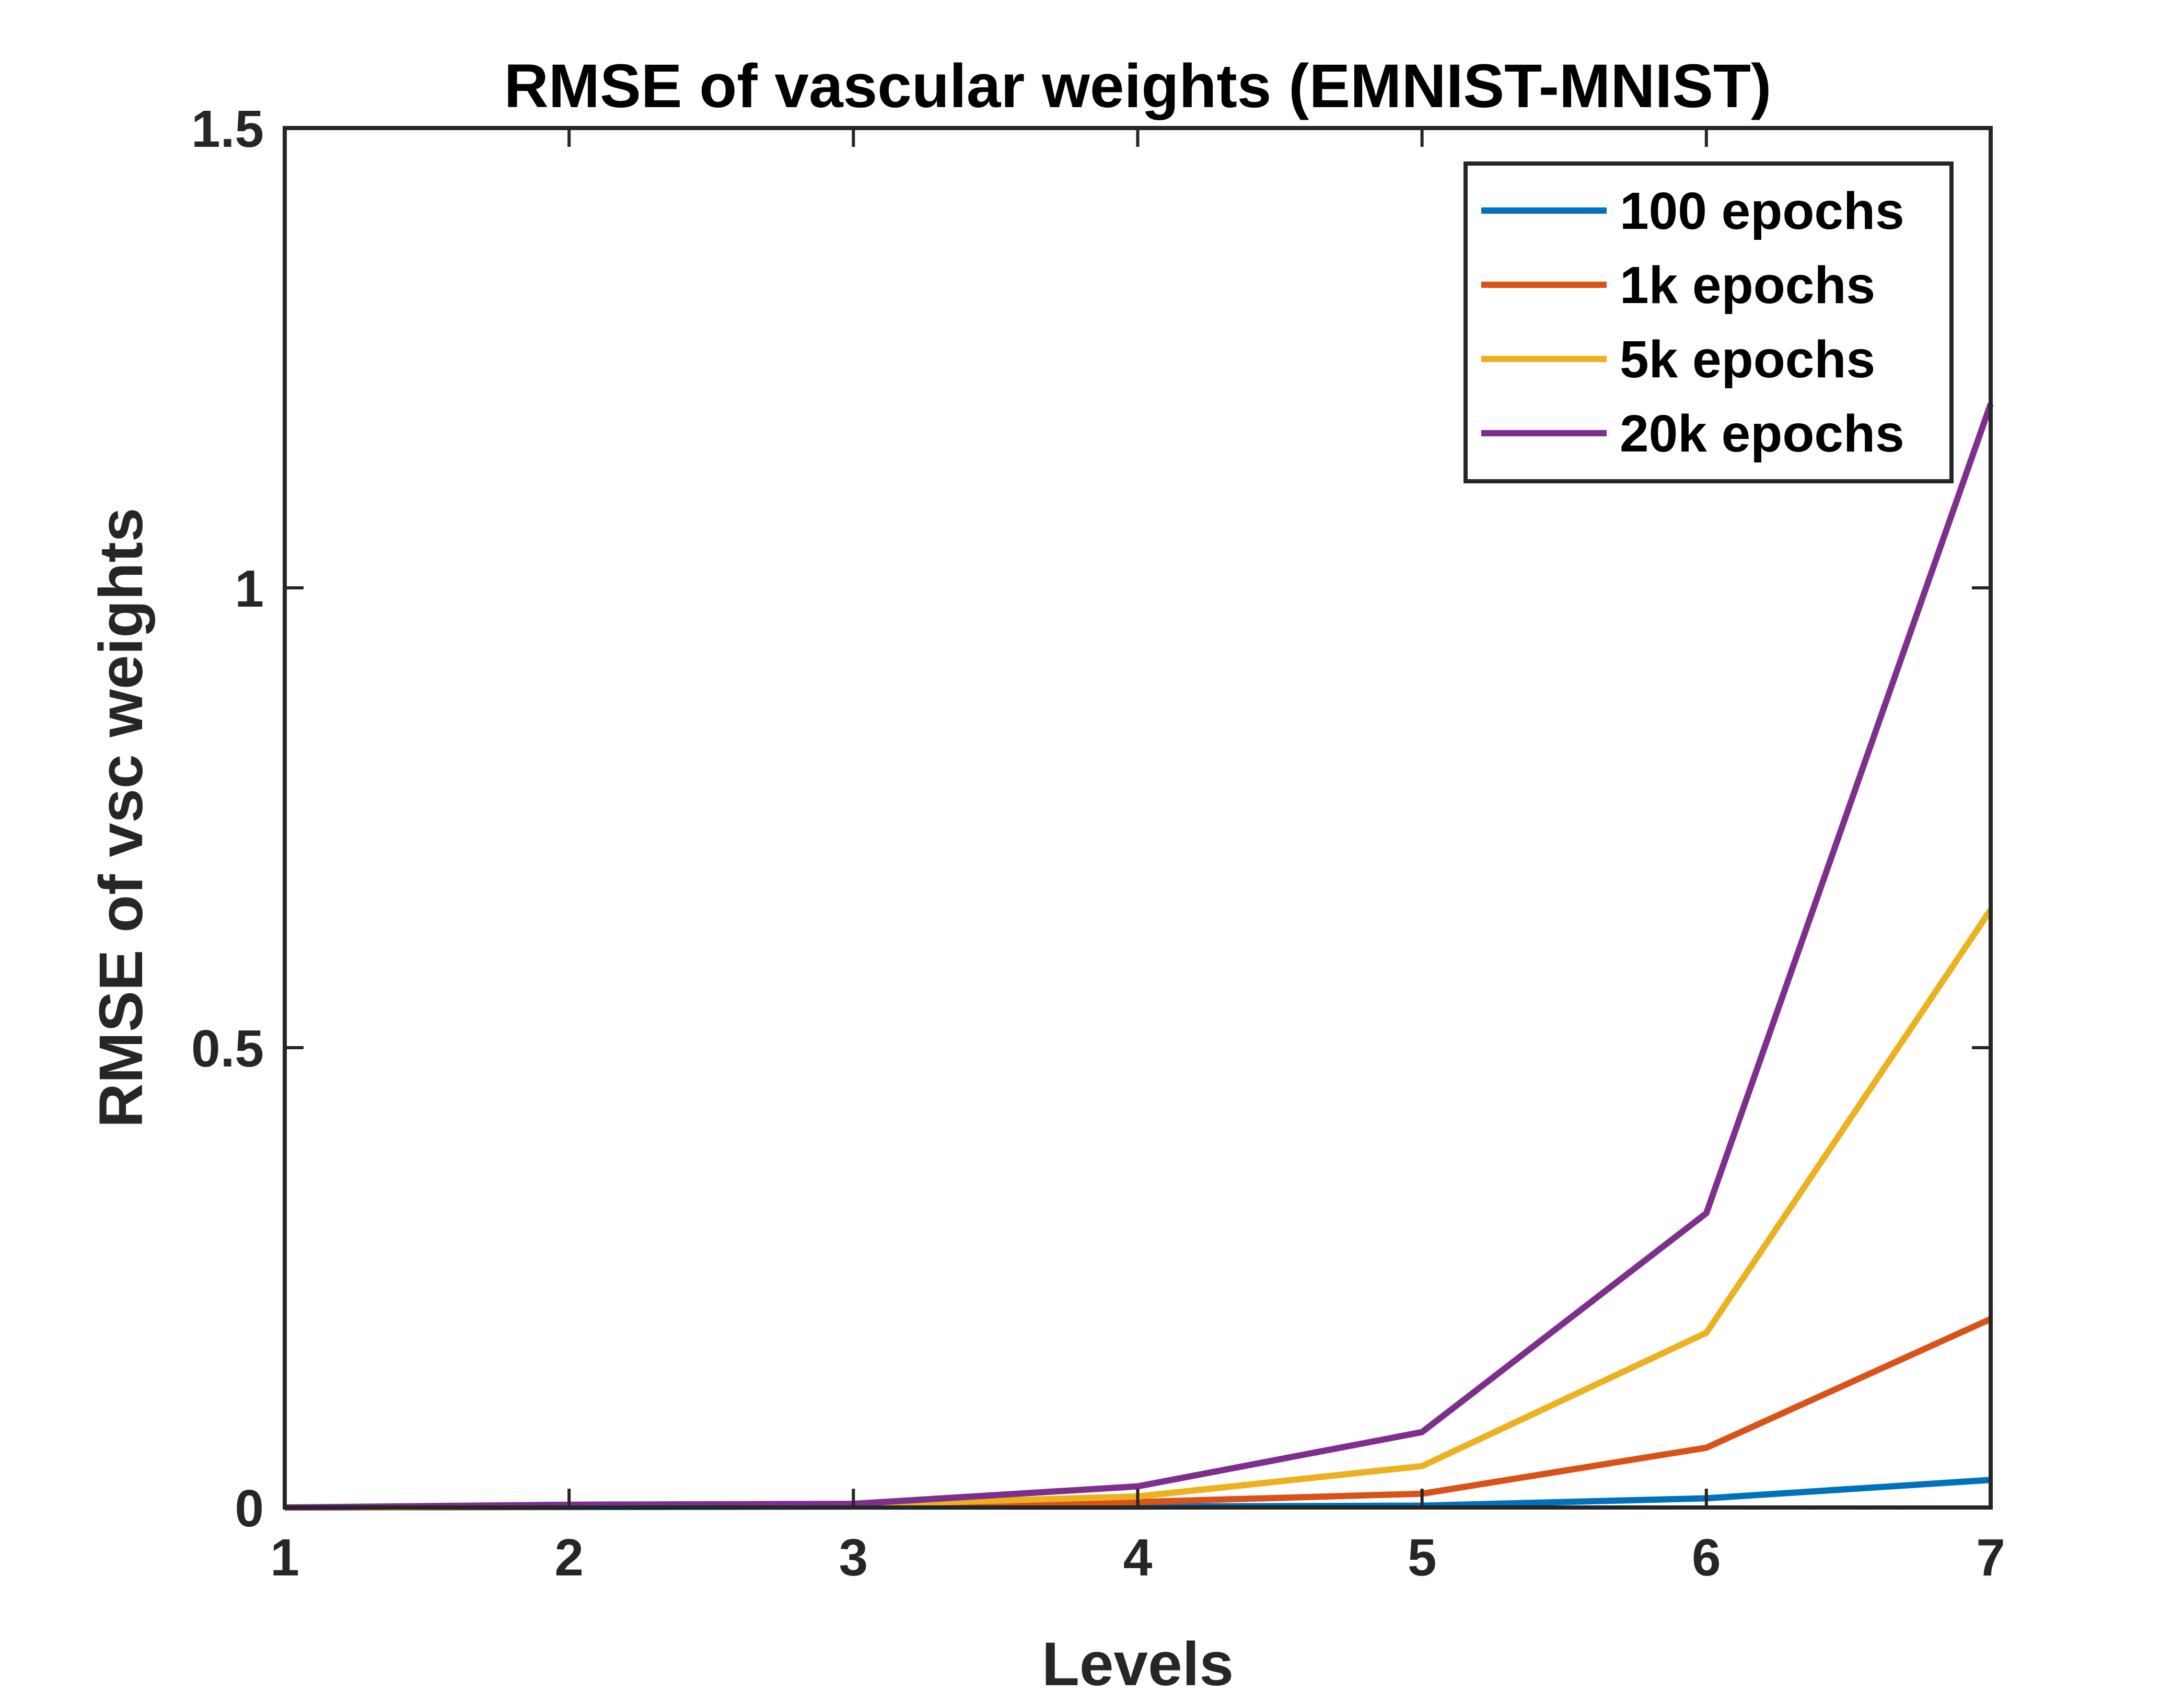  What do you see at coordinates (122, 818) in the screenshot?
I see `y-axis-label: RMSE of vsc weights` at bounding box center [122, 818].